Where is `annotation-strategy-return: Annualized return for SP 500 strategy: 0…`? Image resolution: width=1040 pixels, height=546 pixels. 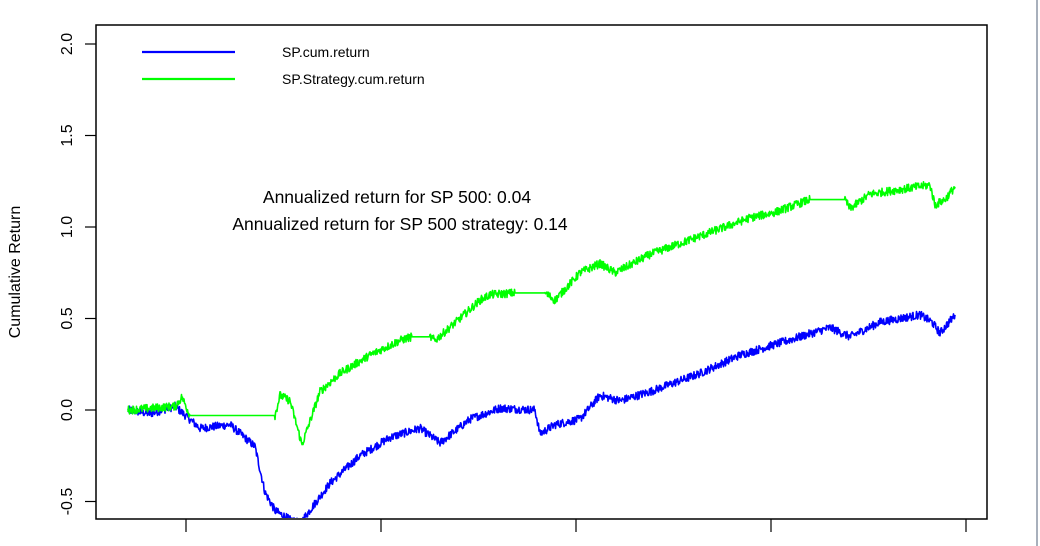
annotation-strategy-return: Annualized return for SP 500 strategy: 0… is located at coordinates (400, 224).